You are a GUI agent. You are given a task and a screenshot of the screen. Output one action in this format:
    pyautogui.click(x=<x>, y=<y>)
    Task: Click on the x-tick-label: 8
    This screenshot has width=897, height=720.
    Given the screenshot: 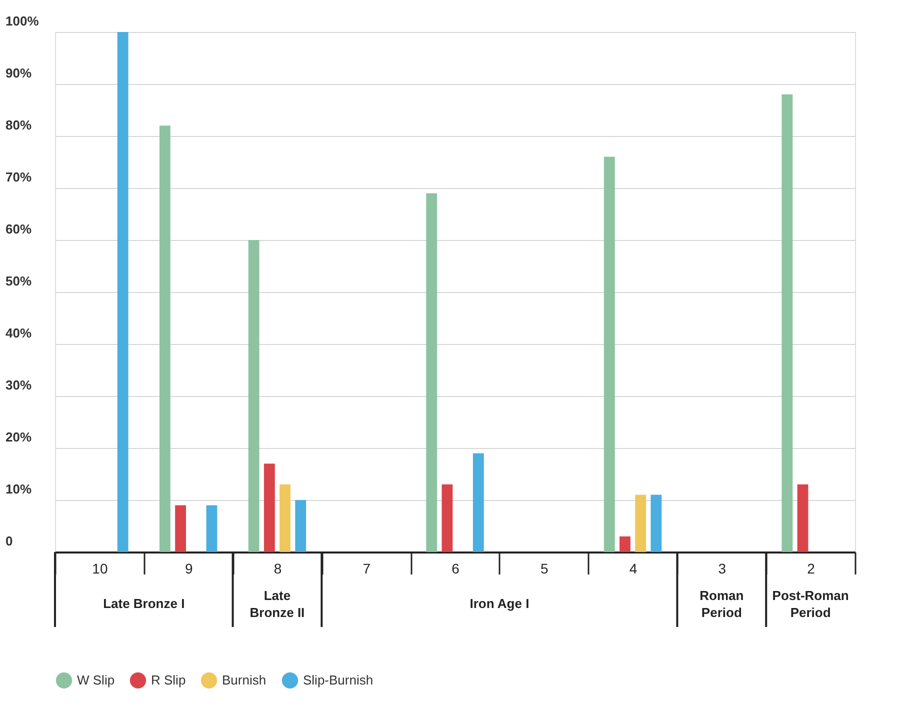 What is the action you would take?
    pyautogui.click(x=278, y=568)
    